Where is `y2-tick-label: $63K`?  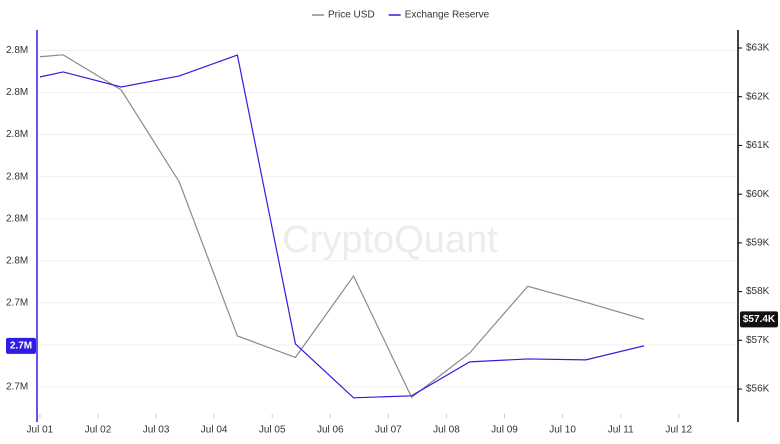 y2-tick-label: $63K is located at coordinates (758, 48).